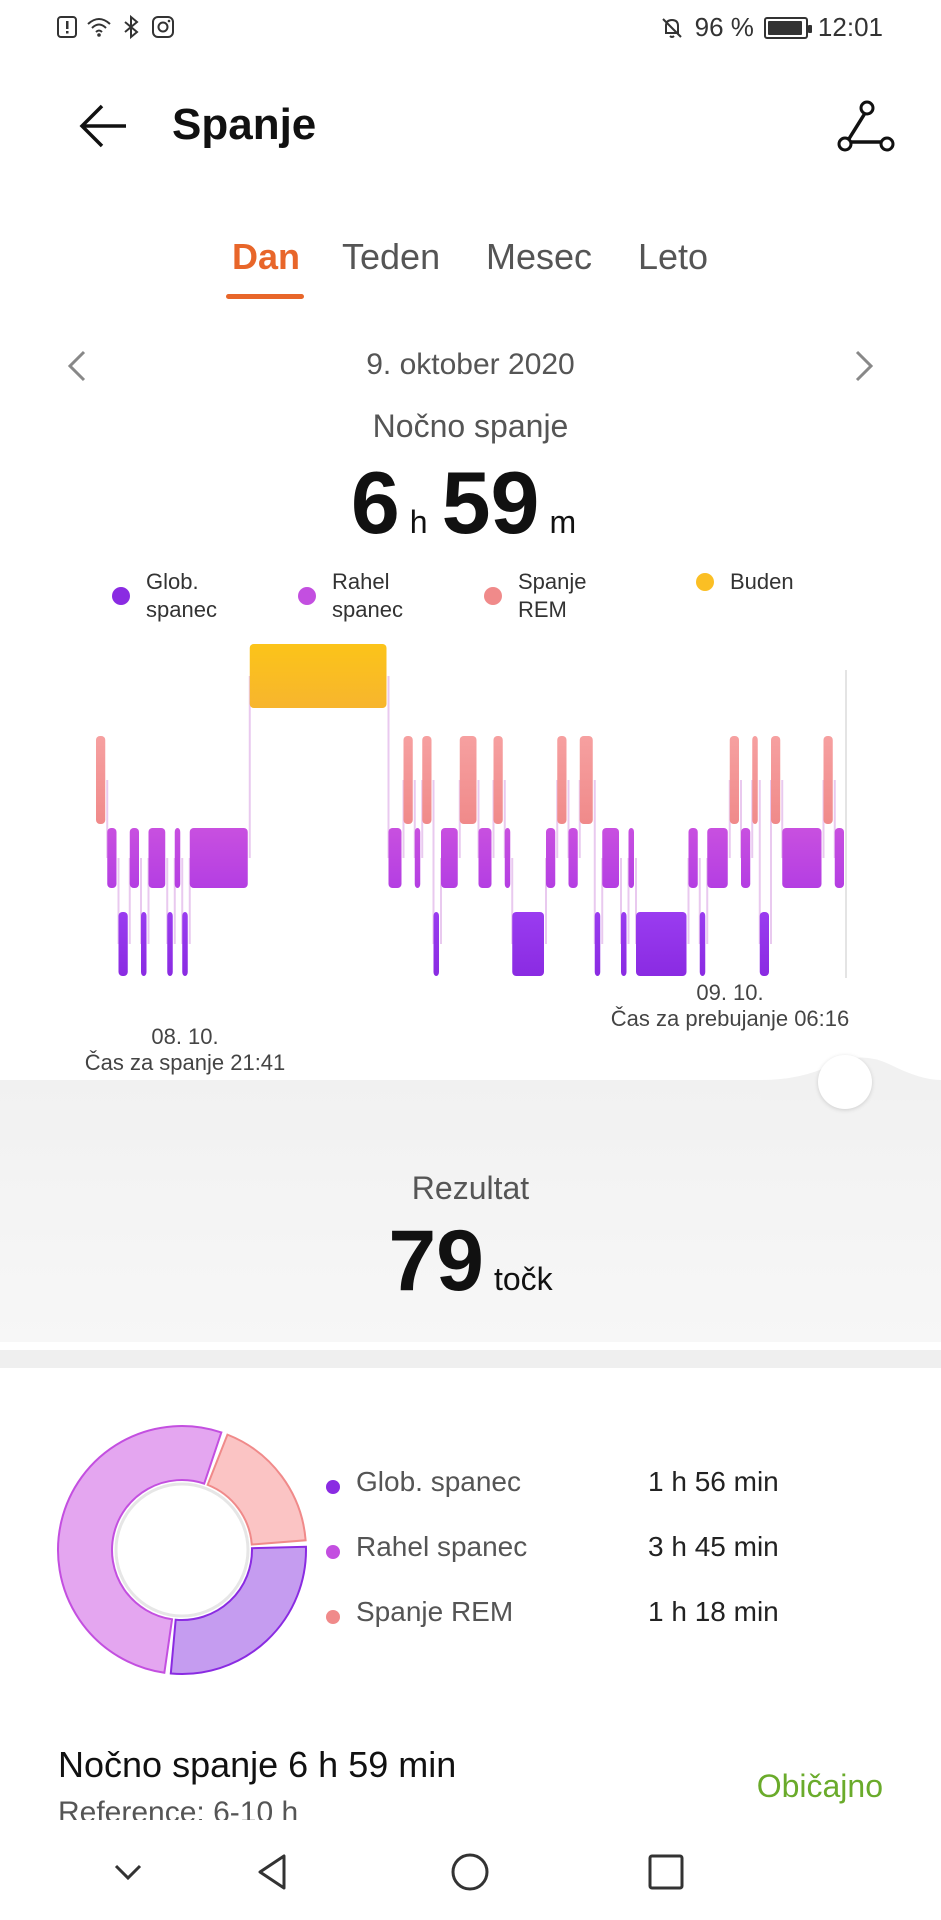 The width and height of the screenshot is (941, 1920). What do you see at coordinates (418, 522) in the screenshot?
I see `duration-hours-unit: h` at bounding box center [418, 522].